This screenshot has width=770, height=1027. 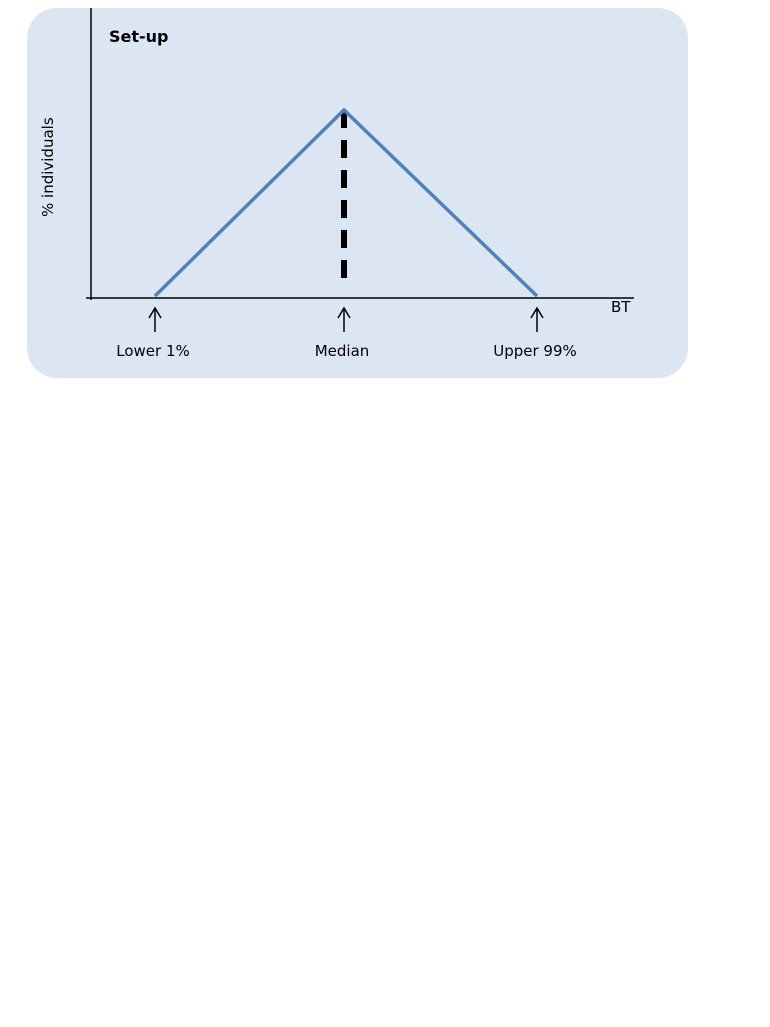 I want to click on chart-marks, so click(x=346, y=202).